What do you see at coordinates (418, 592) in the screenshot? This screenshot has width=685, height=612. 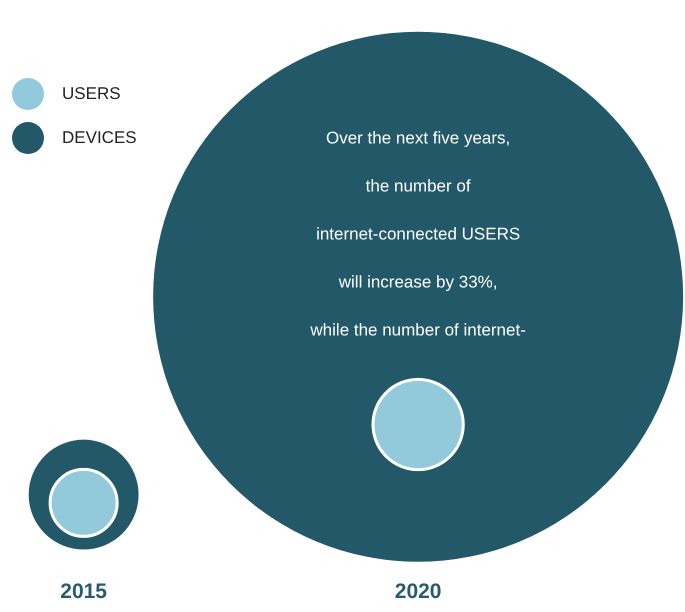 I see `x-tick-label: 2020` at bounding box center [418, 592].